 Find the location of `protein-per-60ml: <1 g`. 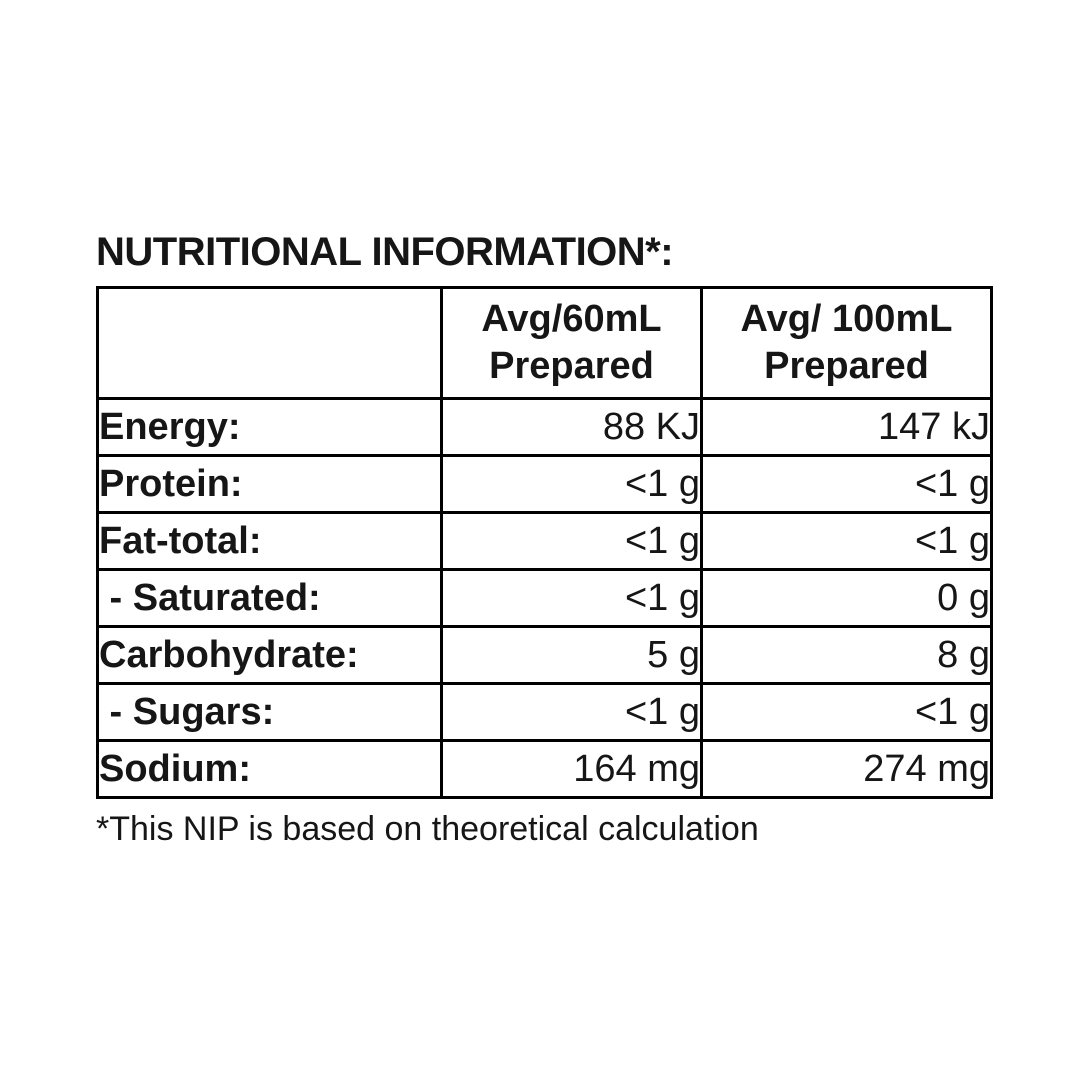

protein-per-60ml: <1 g is located at coordinates (571, 484).